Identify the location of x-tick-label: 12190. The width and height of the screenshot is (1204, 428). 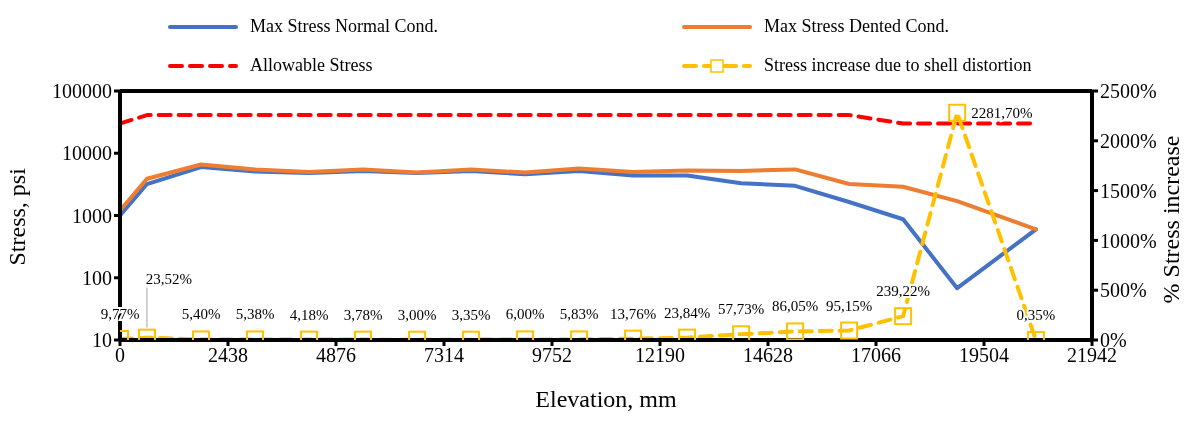
(660, 355).